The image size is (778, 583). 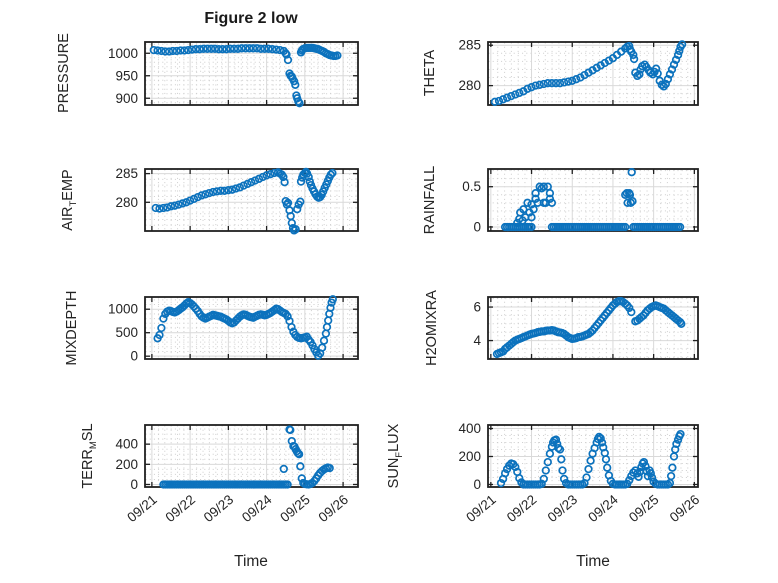 I want to click on axes-rainfall: 00.5, so click(x=580, y=201).